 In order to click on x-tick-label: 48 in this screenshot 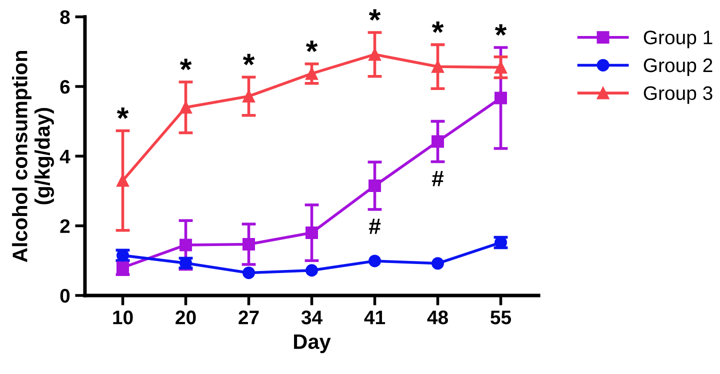, I will do `click(437, 317)`.